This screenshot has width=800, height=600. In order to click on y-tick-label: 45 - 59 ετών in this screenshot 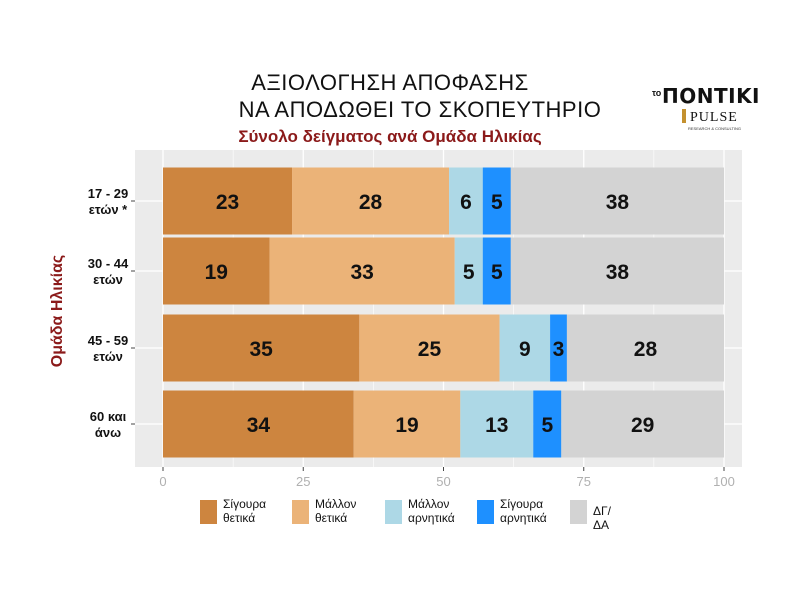, I will do `click(108, 348)`.